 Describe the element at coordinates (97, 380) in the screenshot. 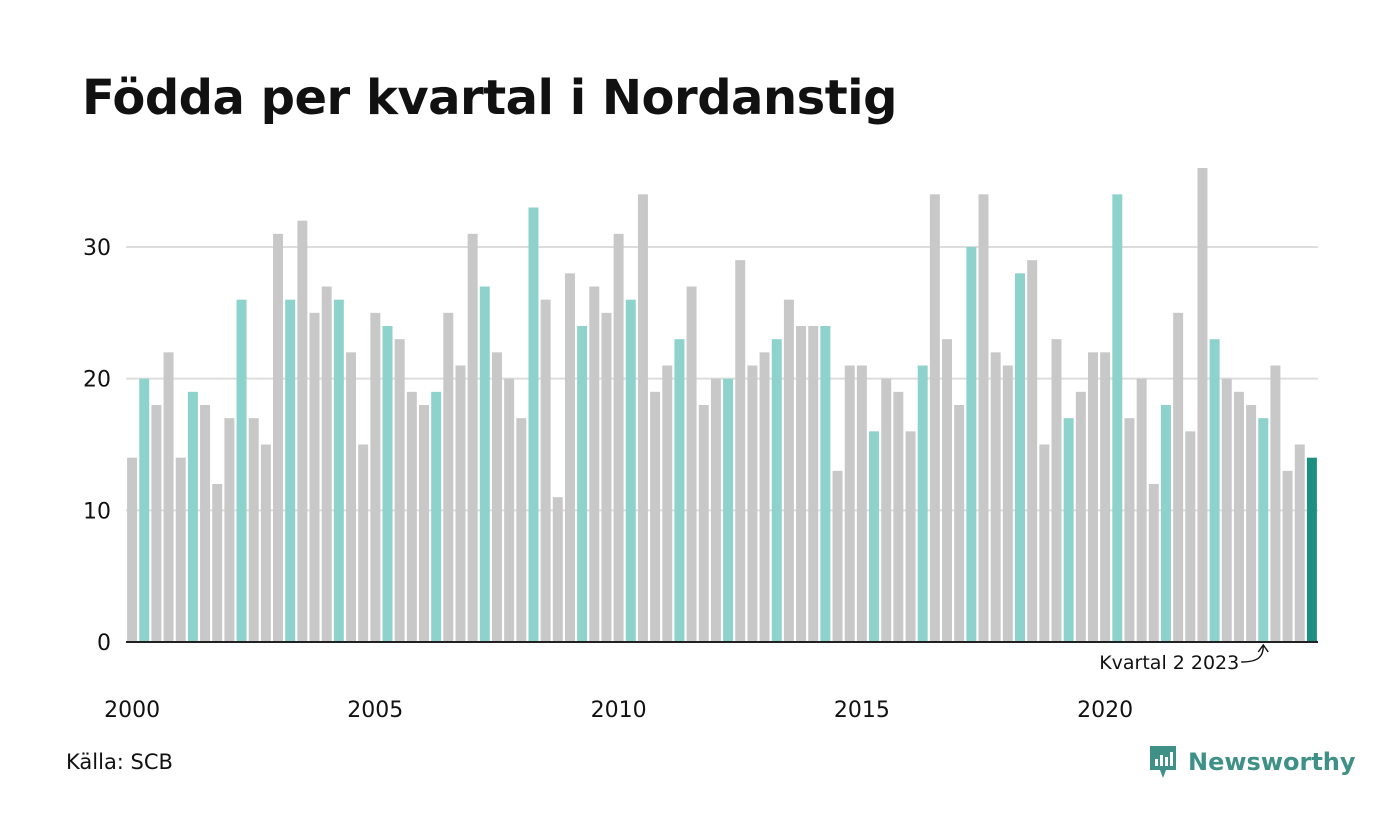

I see `y-tick-label: 20` at that location.